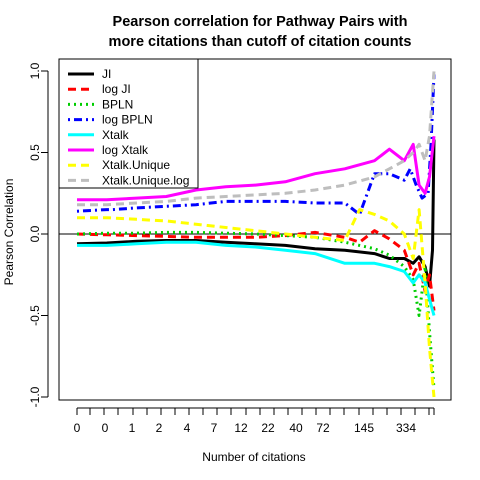 This screenshot has height=480, width=480. What do you see at coordinates (323, 428) in the screenshot?
I see `x-tick-label-9: 72` at bounding box center [323, 428].